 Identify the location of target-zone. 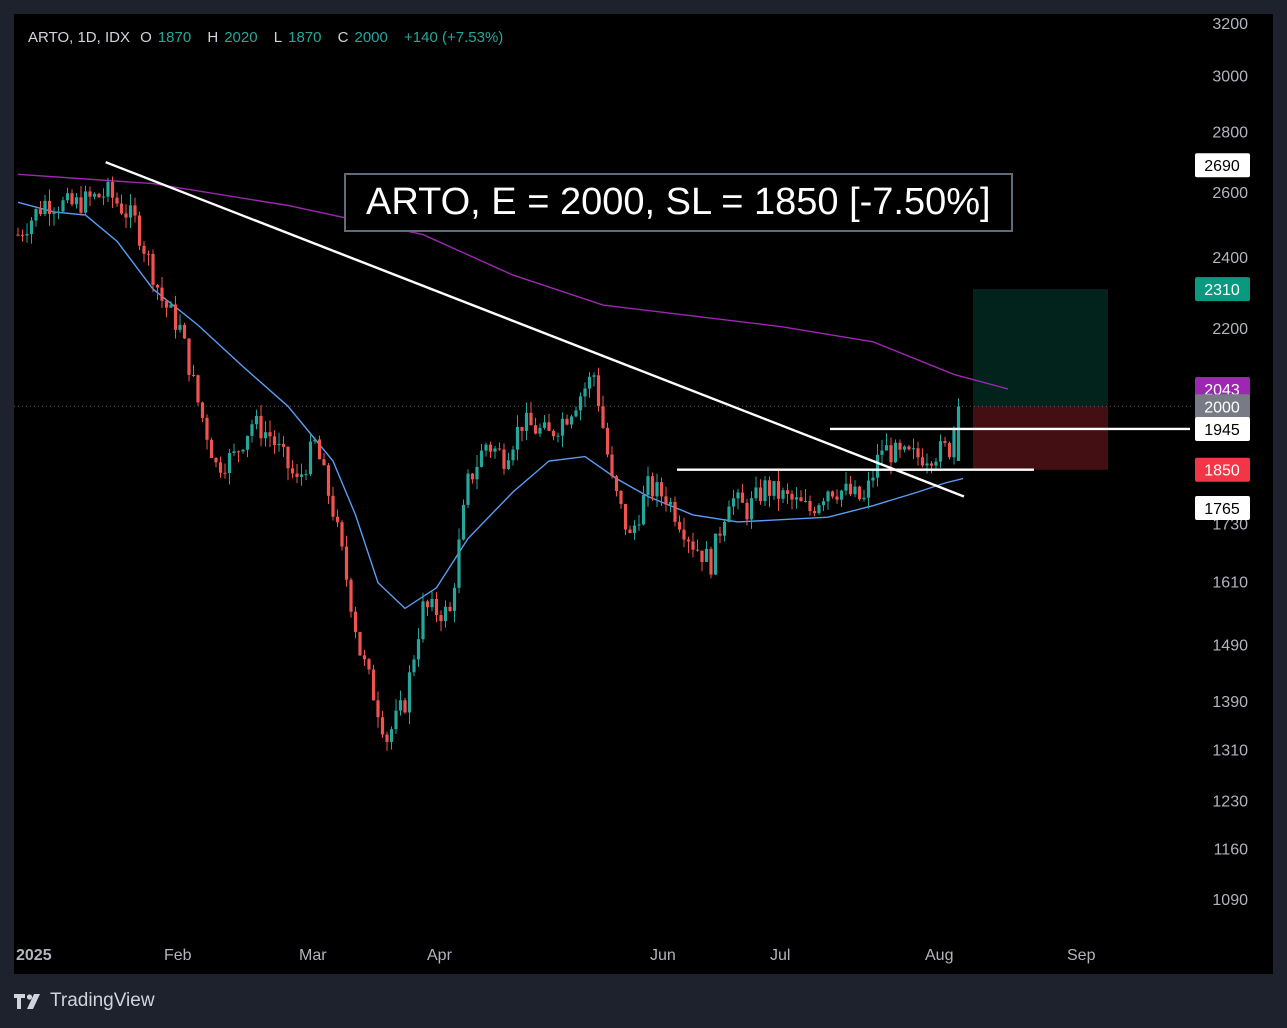
(1040, 348).